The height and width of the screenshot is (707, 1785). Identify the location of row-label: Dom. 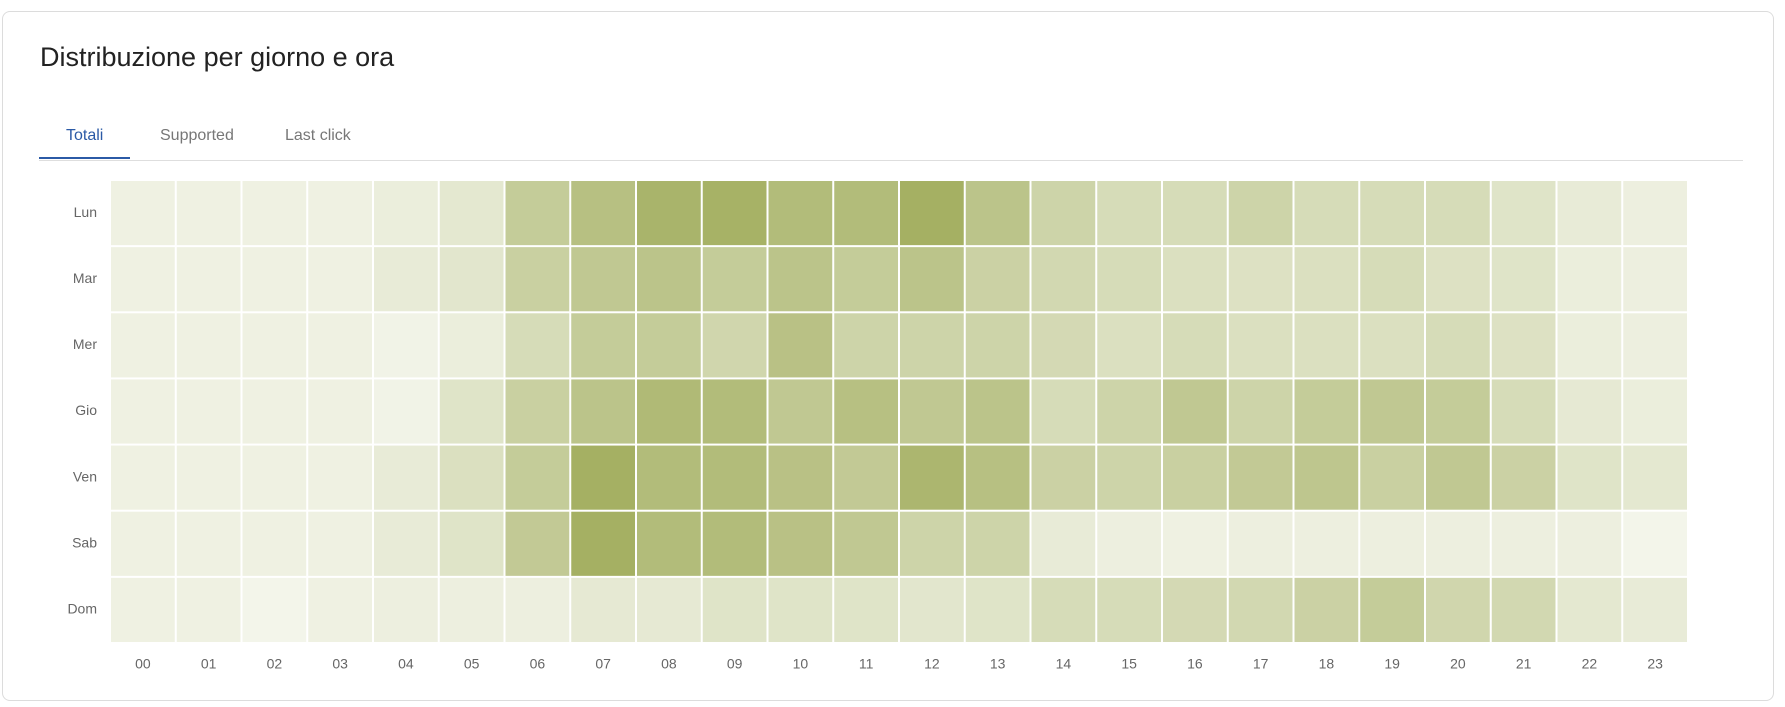
(82, 609).